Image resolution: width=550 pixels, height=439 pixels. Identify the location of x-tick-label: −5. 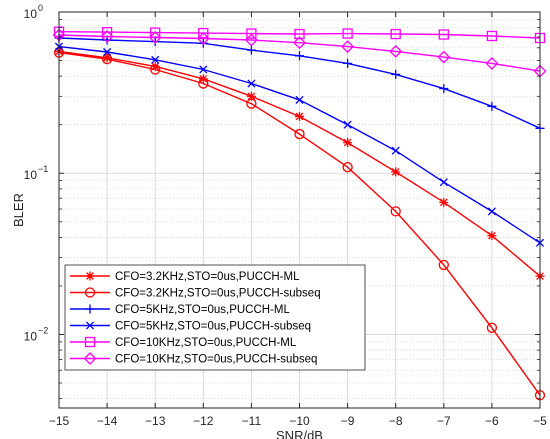
(540, 421).